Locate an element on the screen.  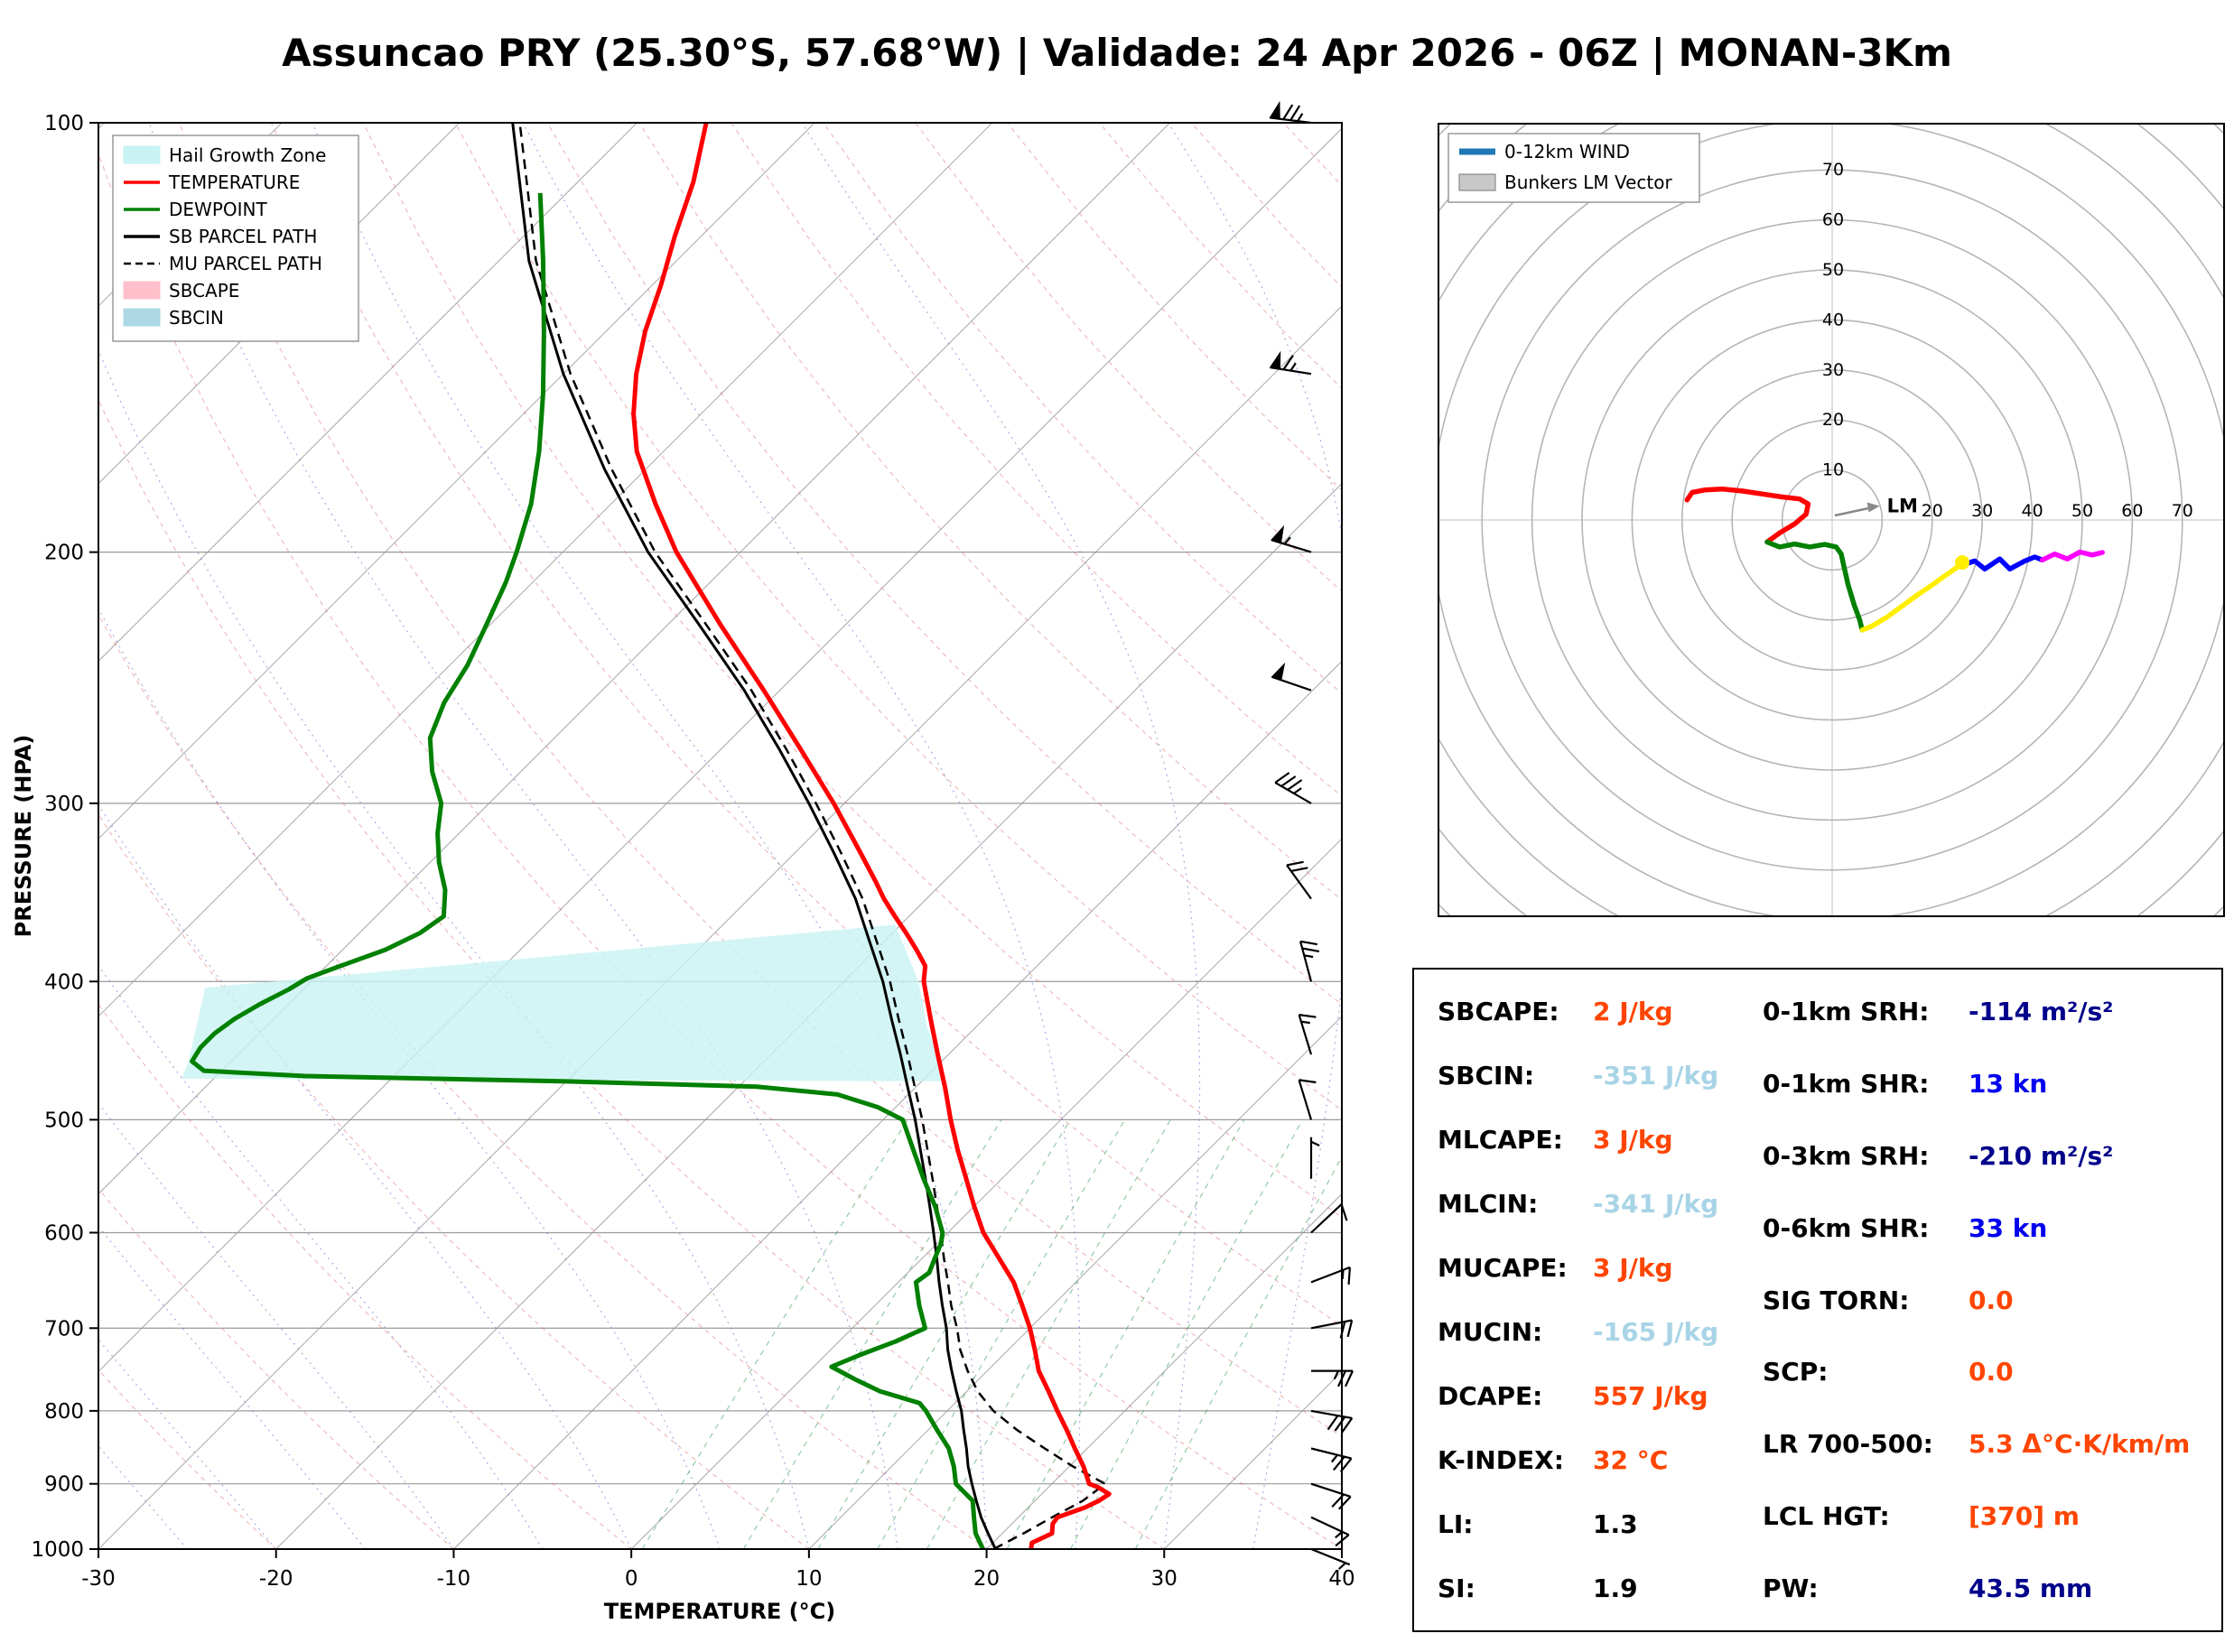
index-label: MLCIN: is located at coordinates (1488, 1204).